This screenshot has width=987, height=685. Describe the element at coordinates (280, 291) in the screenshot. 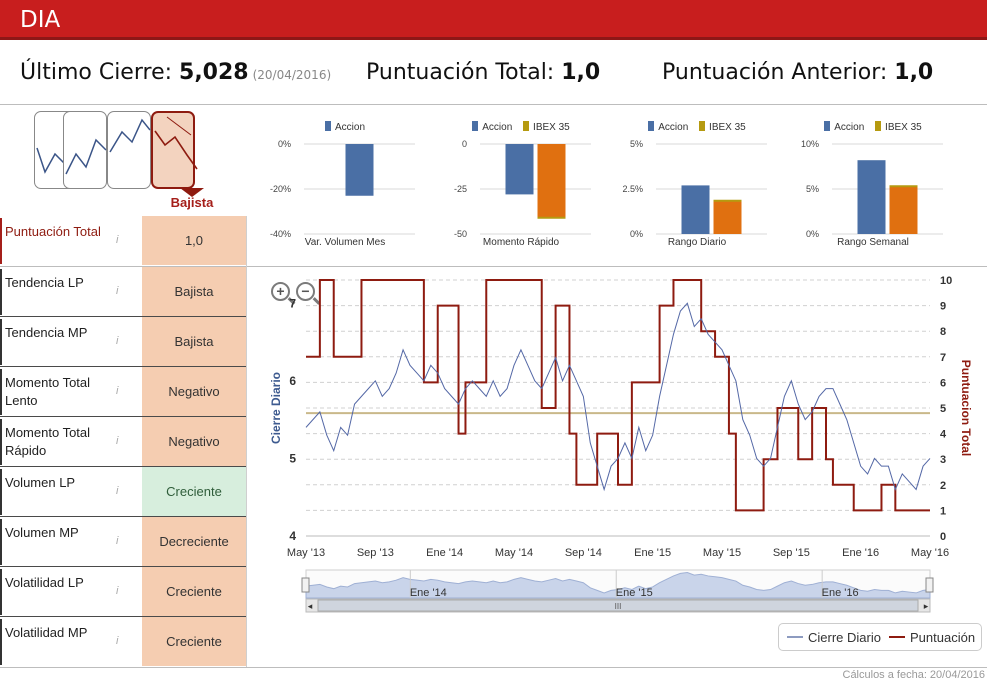

I see `zoom-in-icon: +` at that location.